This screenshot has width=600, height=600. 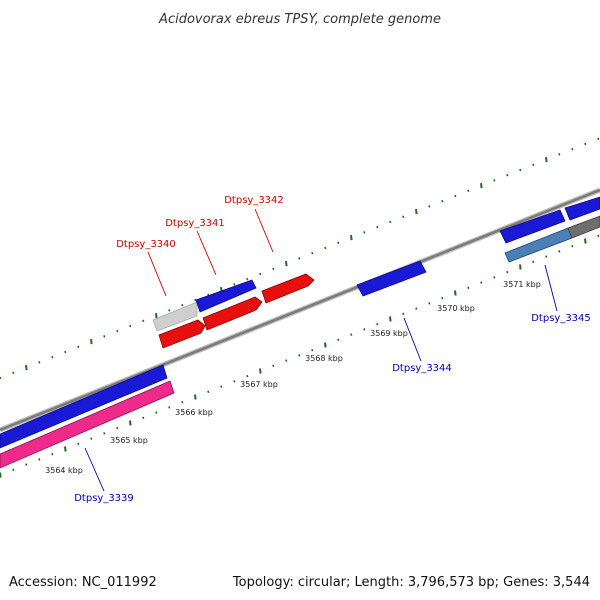 What do you see at coordinates (146, 244) in the screenshot?
I see `gene-label: Dtpsy_3340` at bounding box center [146, 244].